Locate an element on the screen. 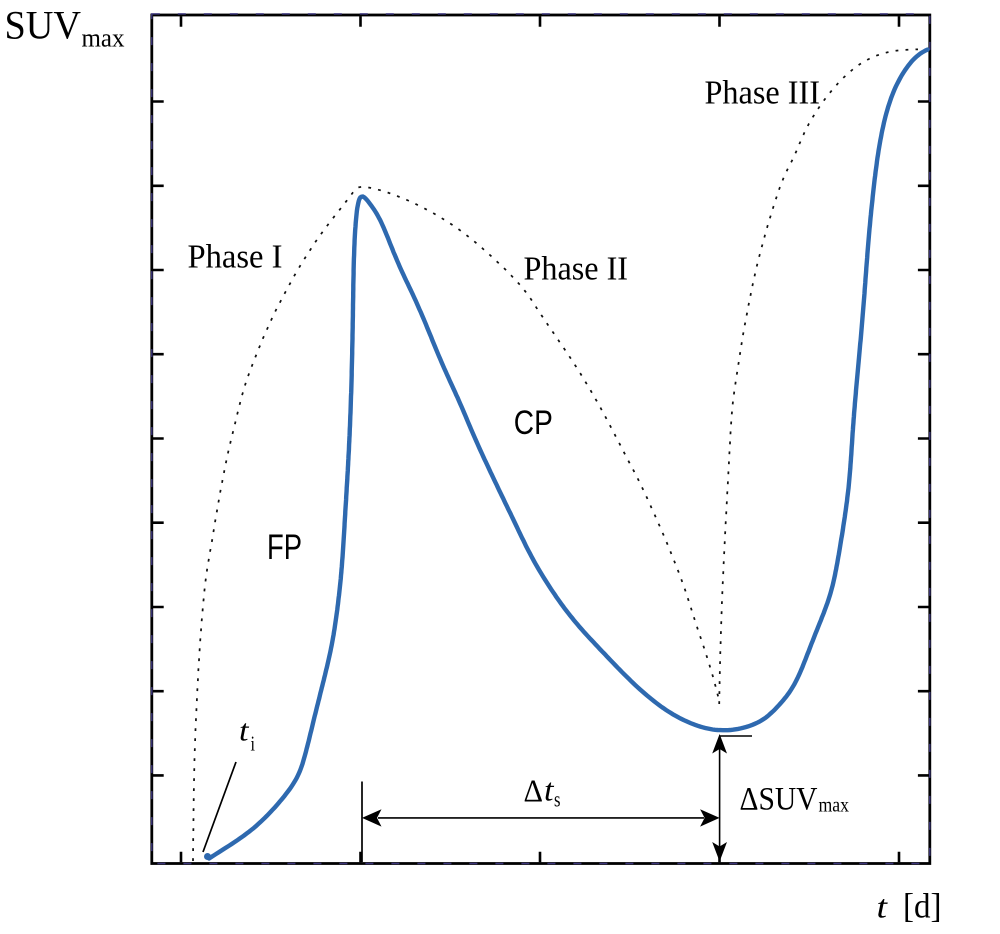 The width and height of the screenshot is (1000, 934). svg-text: Δ is located at coordinates (534, 791).